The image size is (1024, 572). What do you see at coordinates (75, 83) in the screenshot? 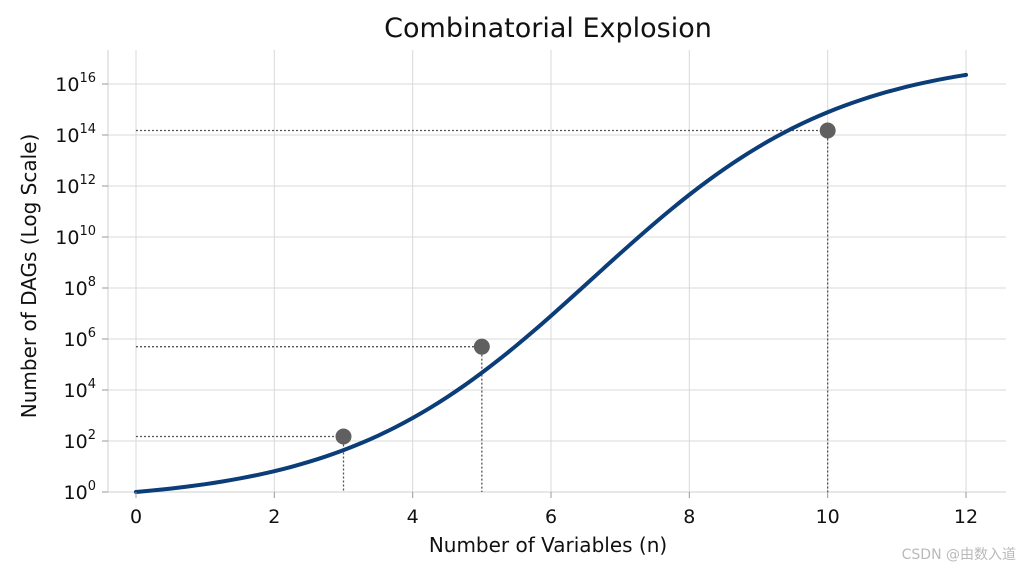
I see `y-tick-label: 10¹⁶` at bounding box center [75, 83].